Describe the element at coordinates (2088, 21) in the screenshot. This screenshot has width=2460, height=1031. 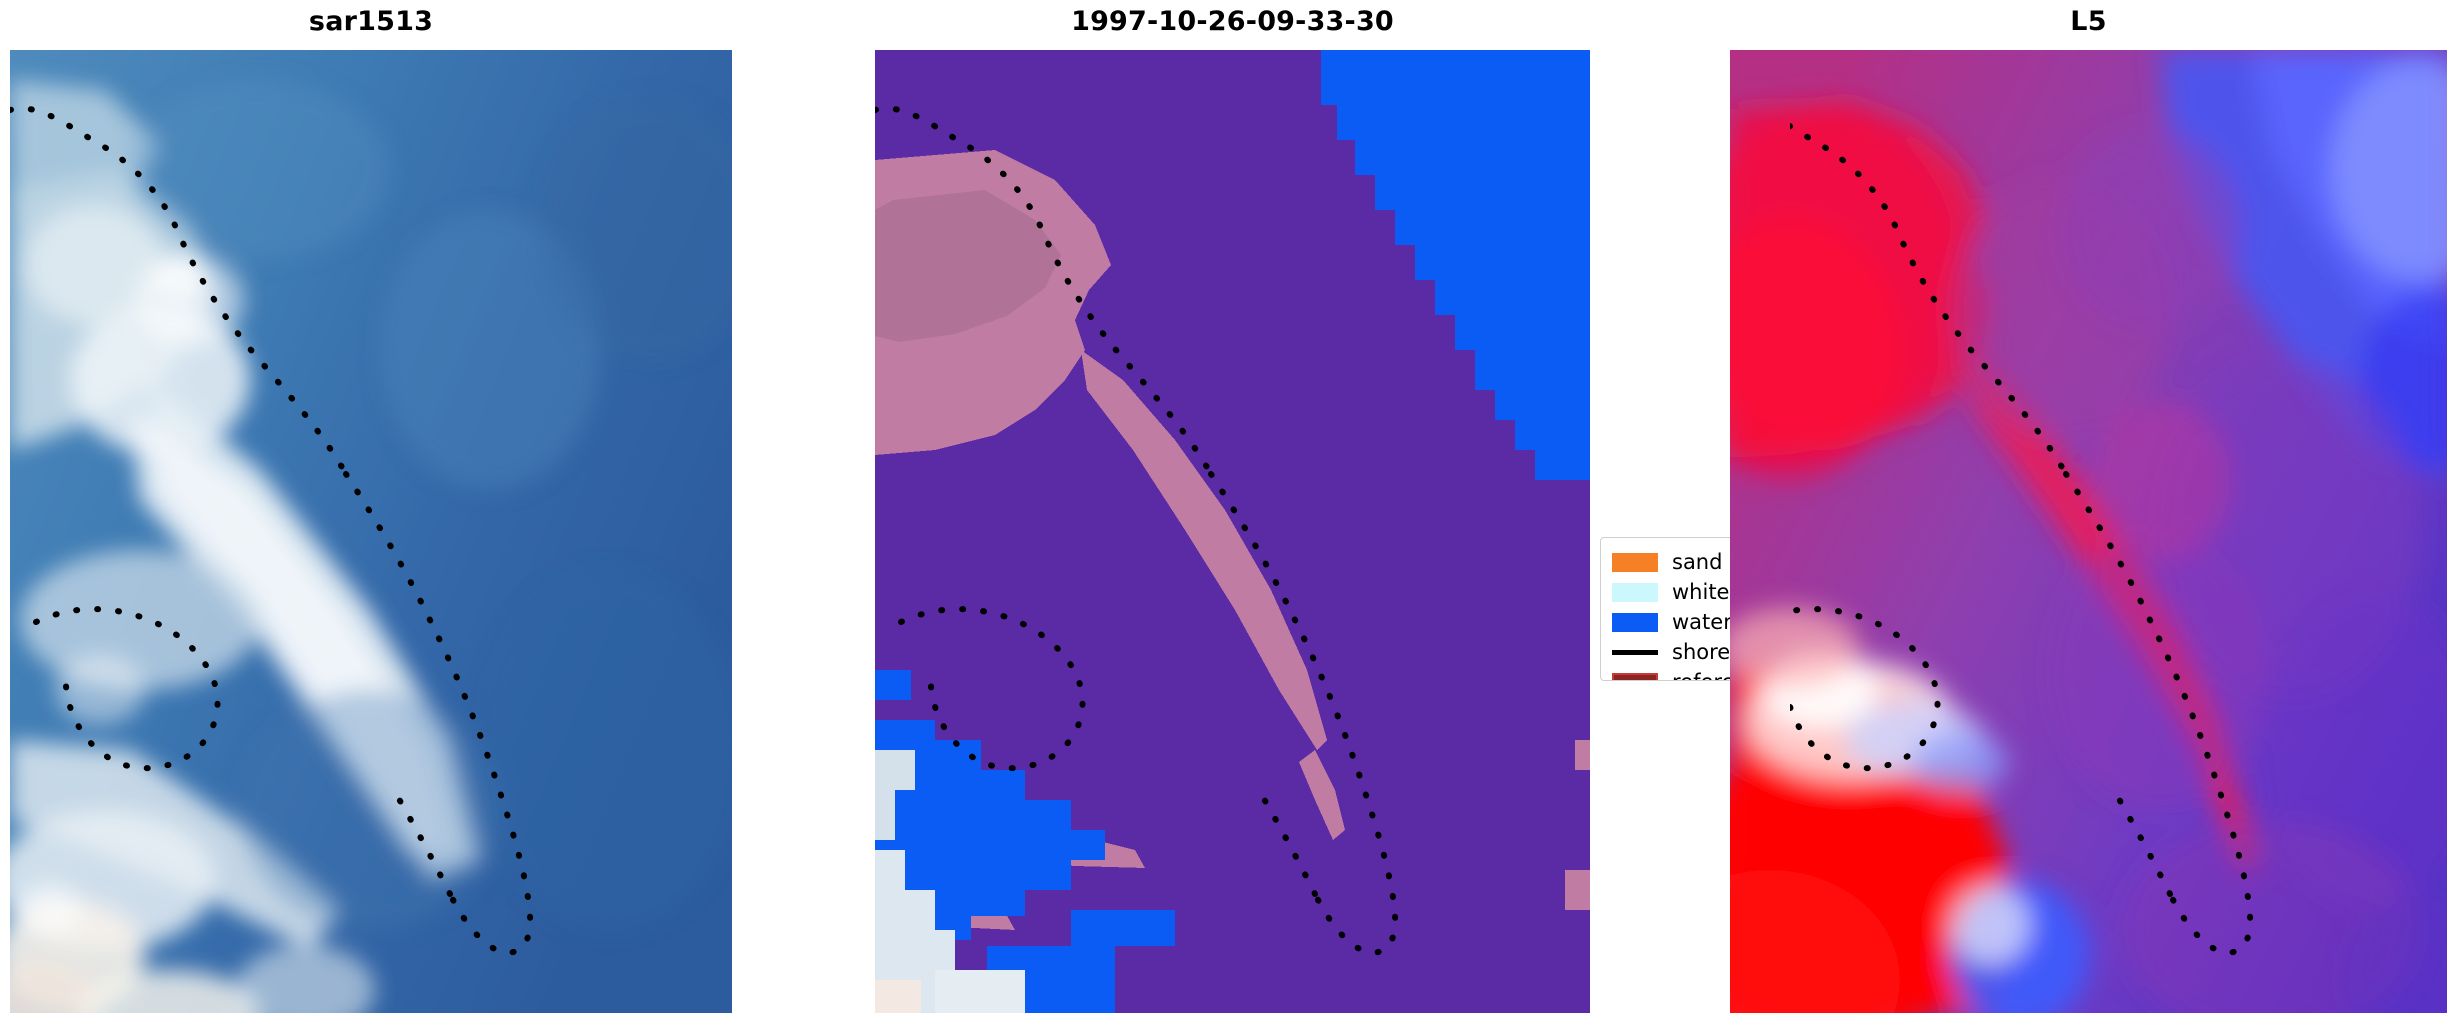
I see `panel-title-l5: L5` at that location.